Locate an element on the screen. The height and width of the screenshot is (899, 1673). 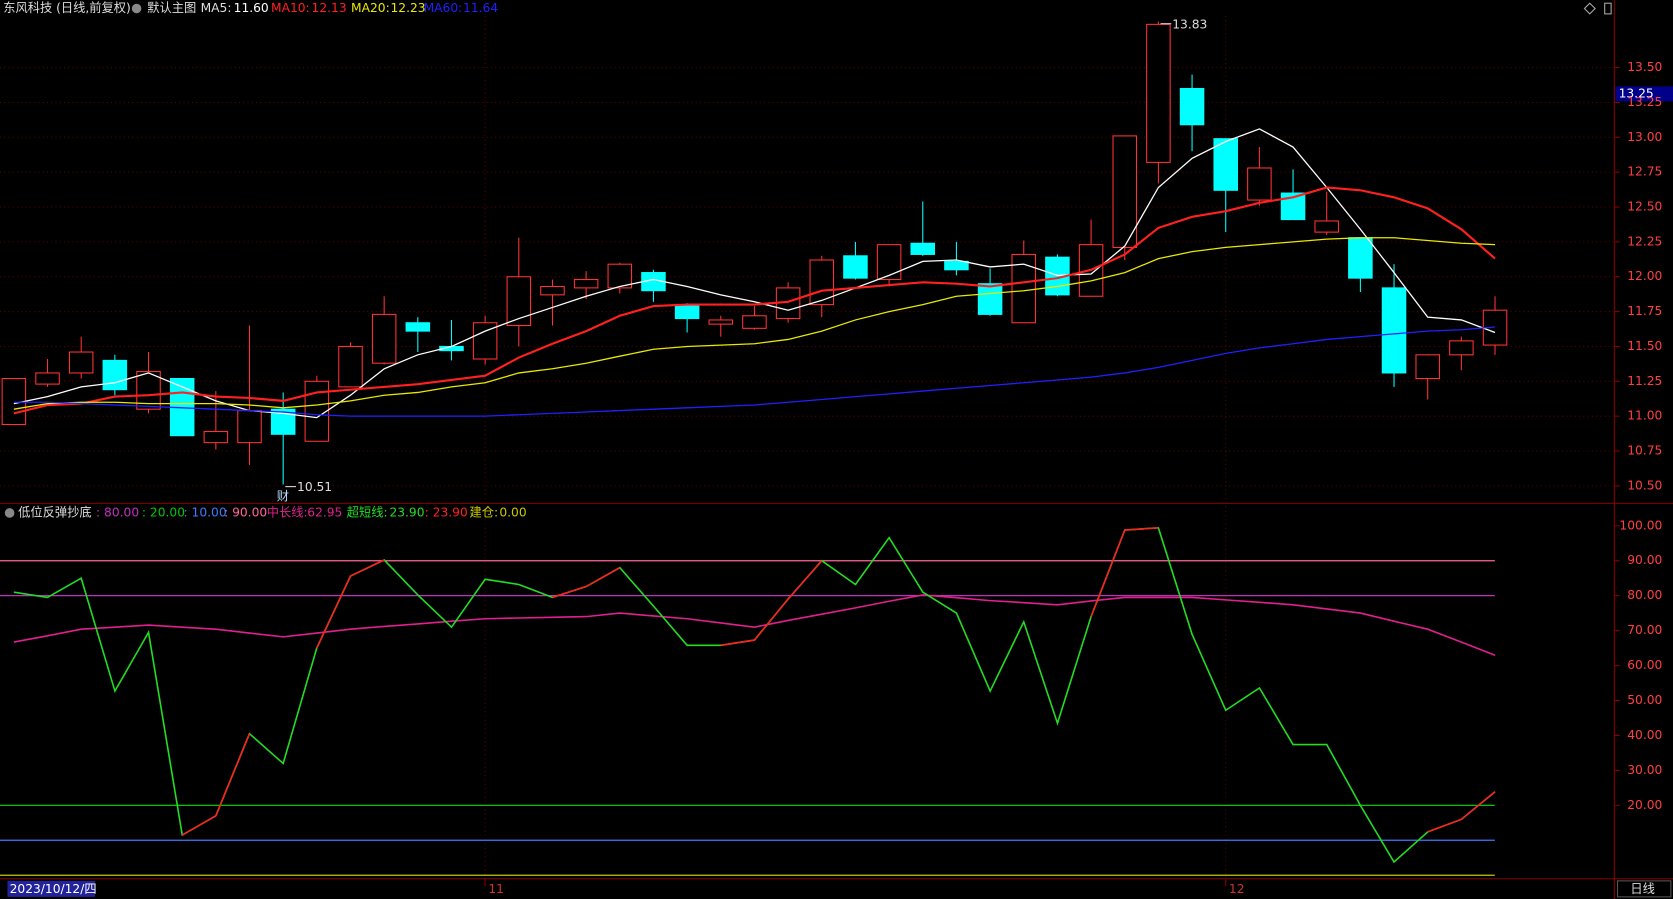
toggle-icon is located at coordinates (1589, 8).